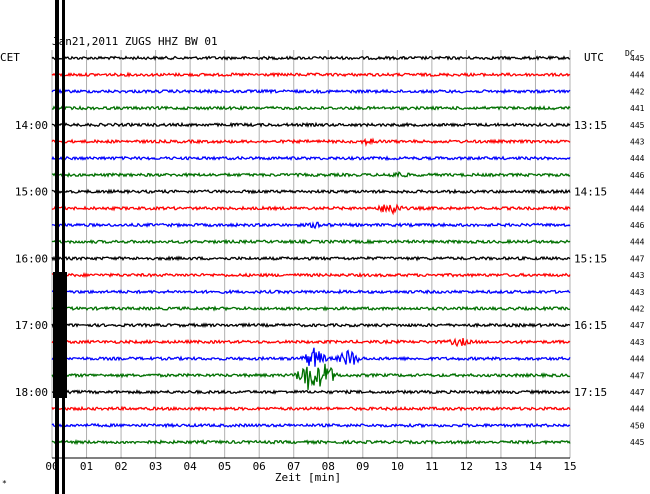  I want to click on x-tick-label: 01, so click(86, 466).